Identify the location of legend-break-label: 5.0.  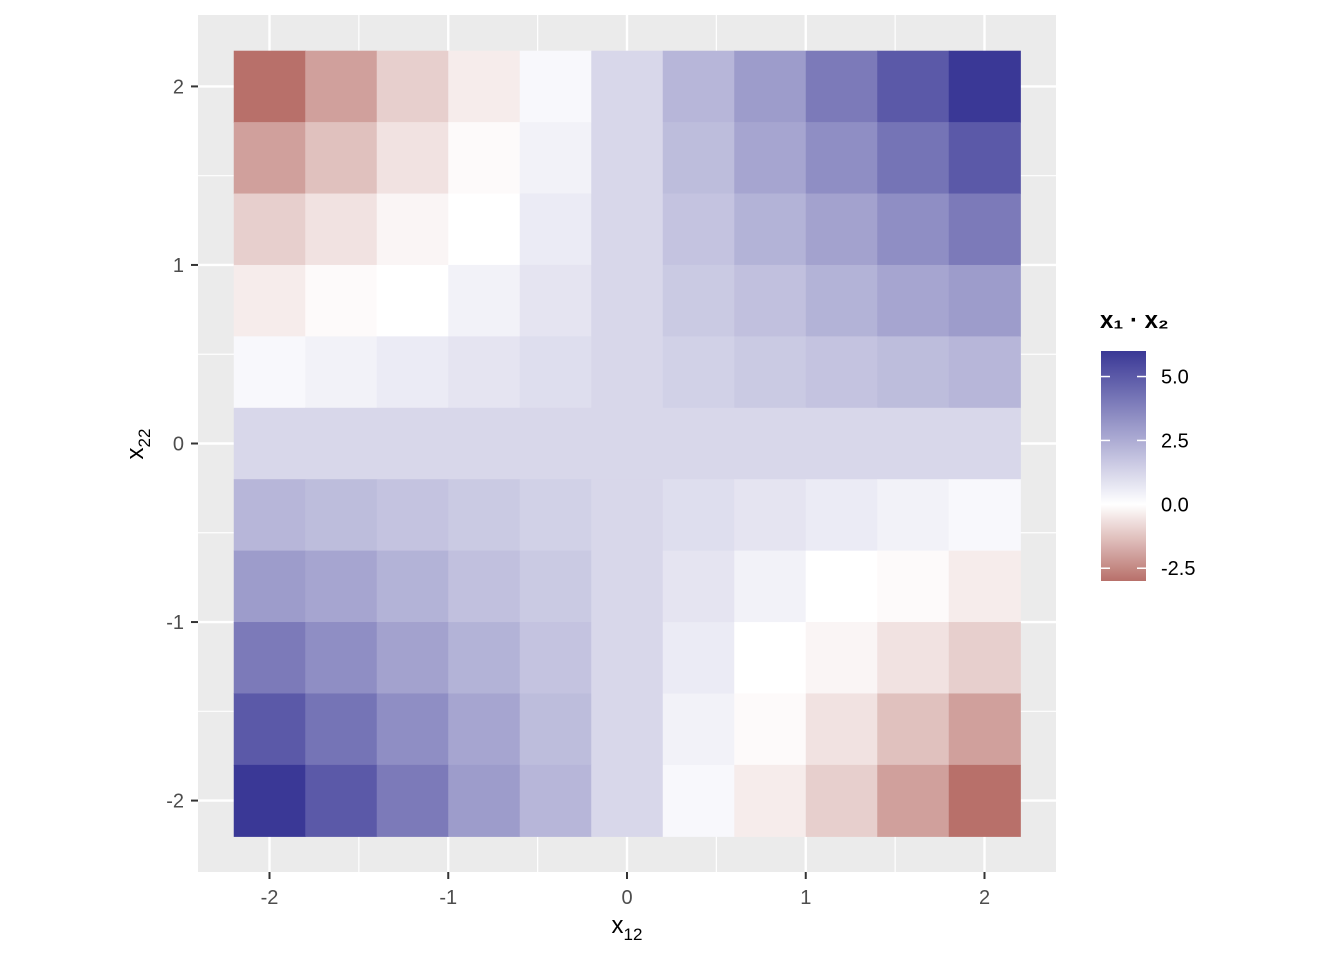
(1175, 378).